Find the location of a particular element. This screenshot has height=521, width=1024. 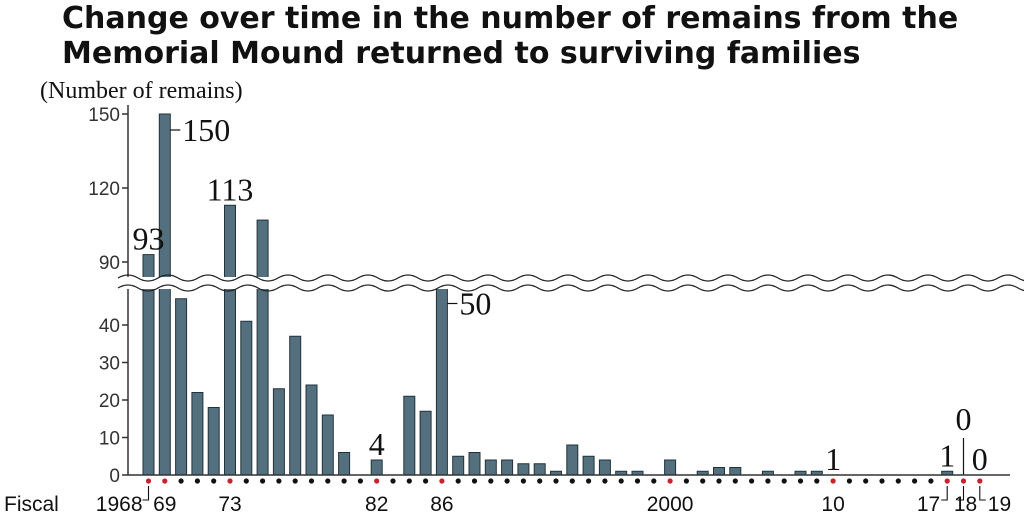

data-label: 50 is located at coordinates (475, 304).